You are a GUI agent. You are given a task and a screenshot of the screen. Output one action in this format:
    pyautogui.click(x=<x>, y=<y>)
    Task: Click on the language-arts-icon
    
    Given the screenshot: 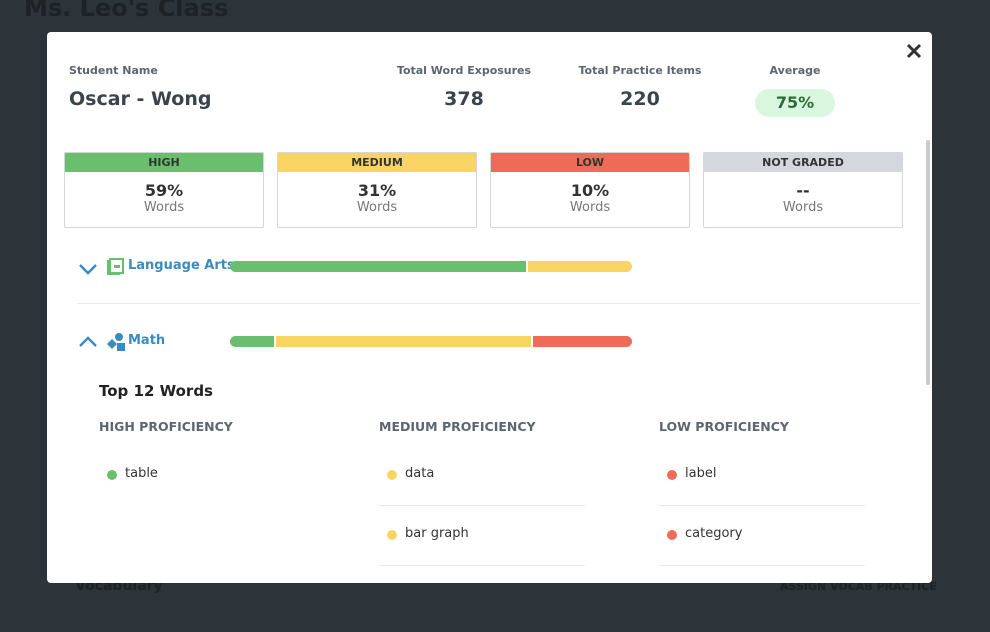 What is the action you would take?
    pyautogui.click(x=115, y=266)
    